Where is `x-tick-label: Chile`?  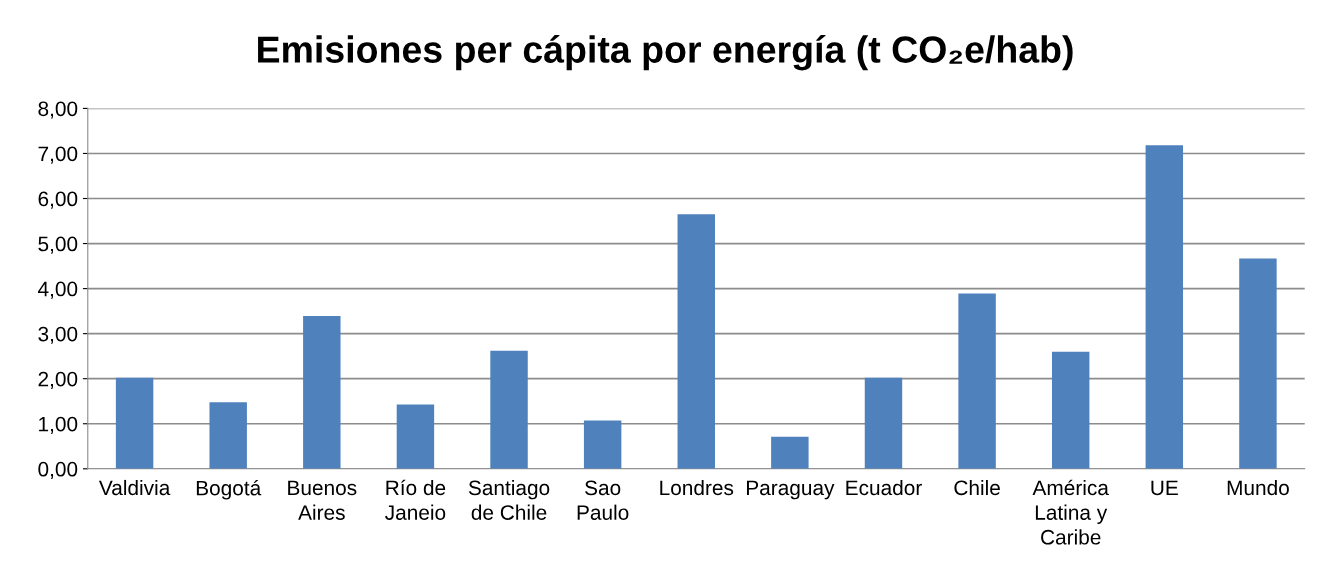
x-tick-label: Chile is located at coordinates (977, 487).